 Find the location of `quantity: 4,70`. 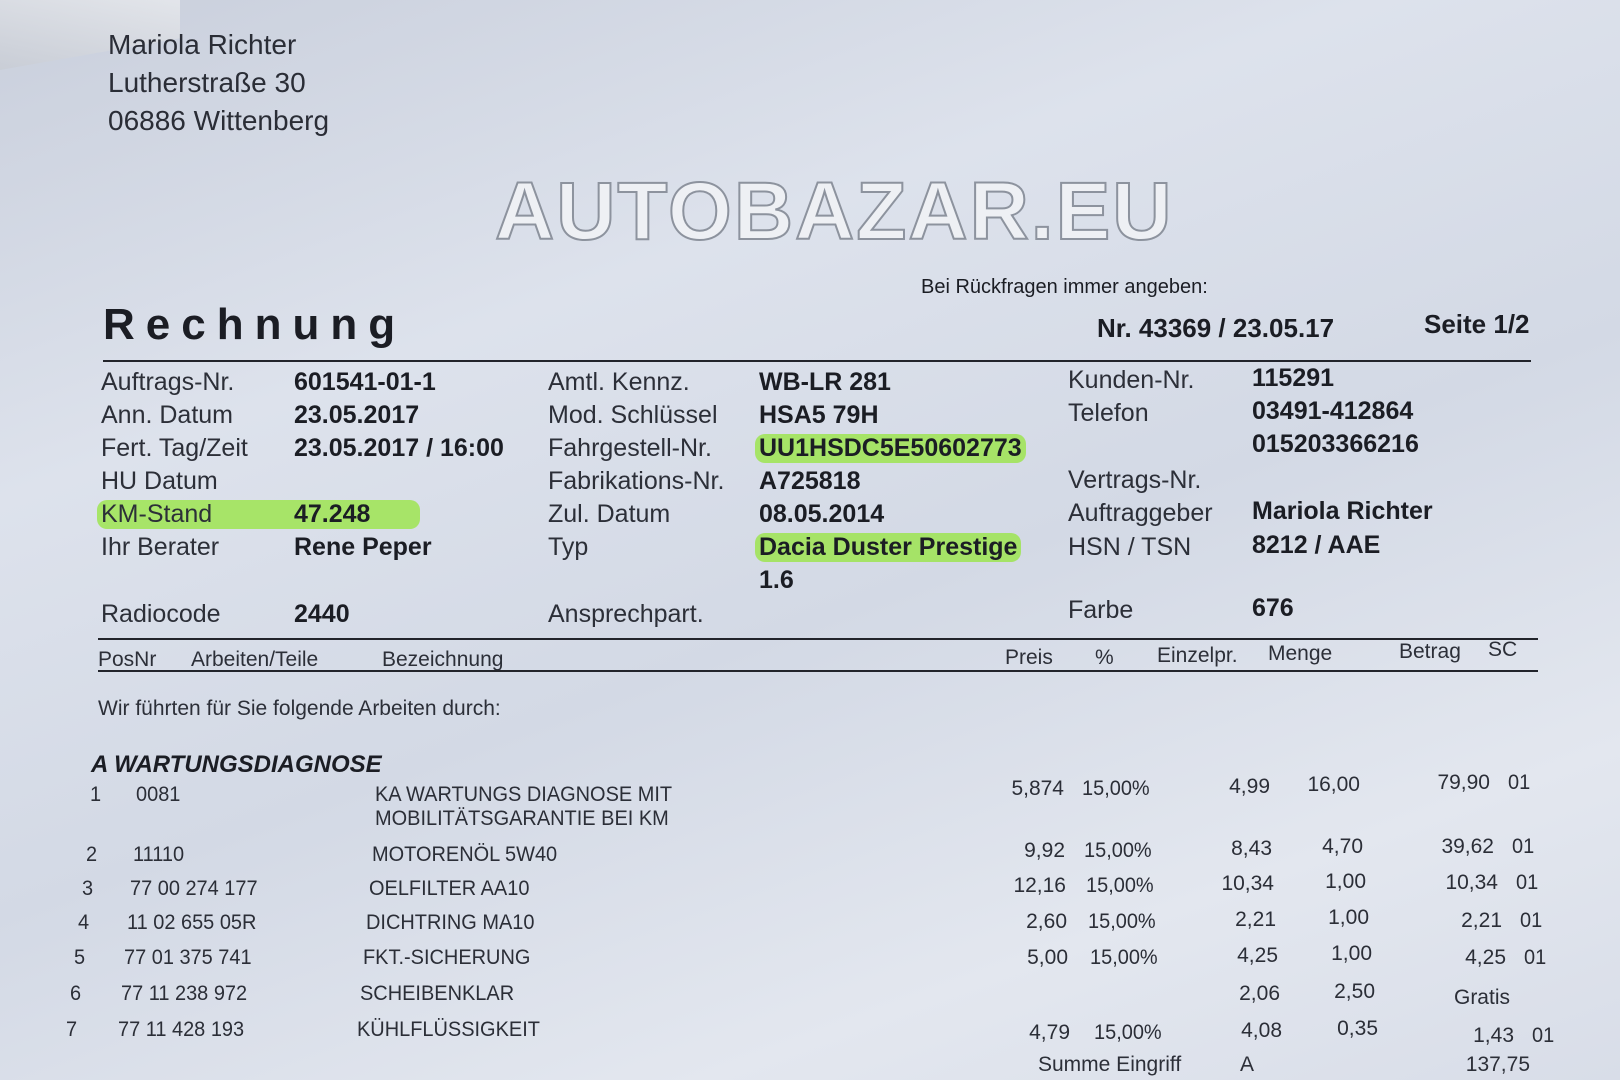

quantity: 4,70 is located at coordinates (1342, 846).